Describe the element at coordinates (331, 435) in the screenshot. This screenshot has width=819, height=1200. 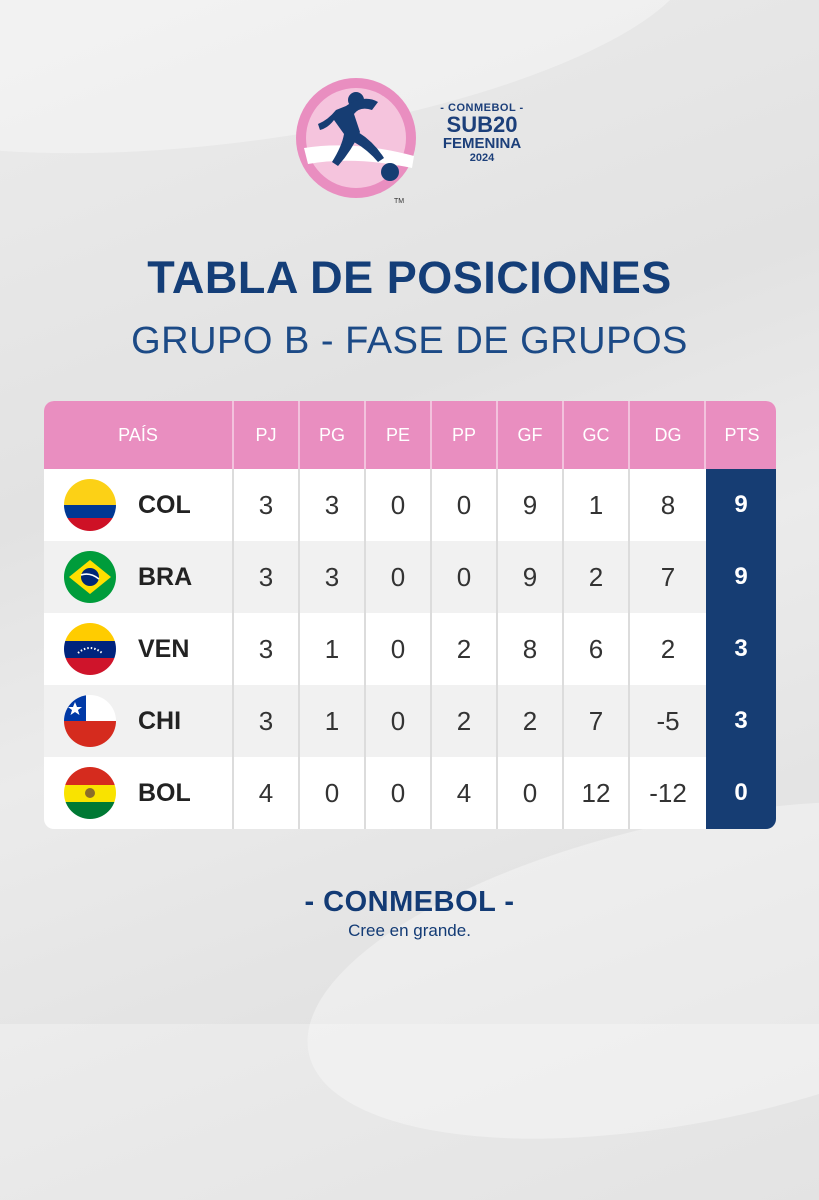
I see `header-pg: PG` at that location.